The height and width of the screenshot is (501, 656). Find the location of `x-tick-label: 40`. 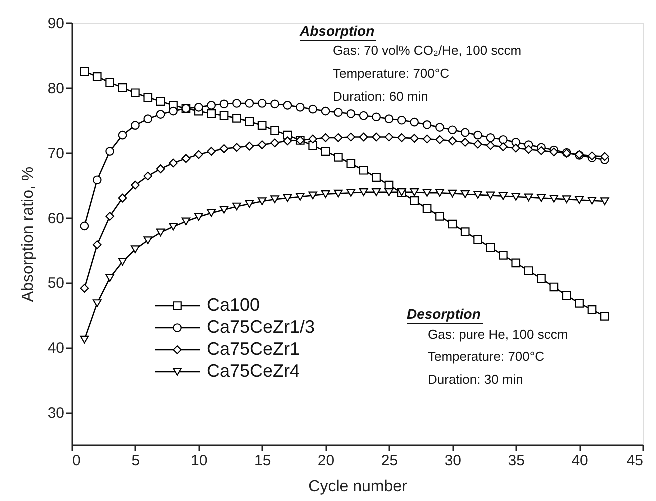

x-tick-label: 40 is located at coordinates (580, 461).